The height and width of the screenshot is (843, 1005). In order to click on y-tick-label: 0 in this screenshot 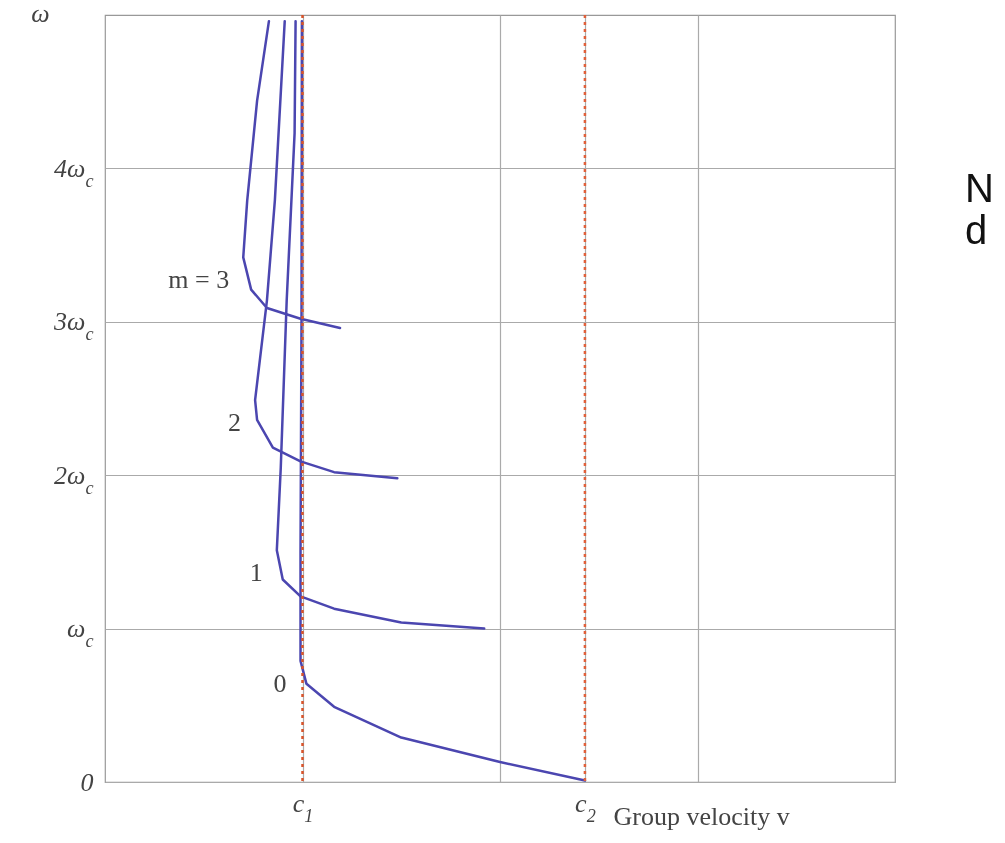, I will do `click(87, 782)`.